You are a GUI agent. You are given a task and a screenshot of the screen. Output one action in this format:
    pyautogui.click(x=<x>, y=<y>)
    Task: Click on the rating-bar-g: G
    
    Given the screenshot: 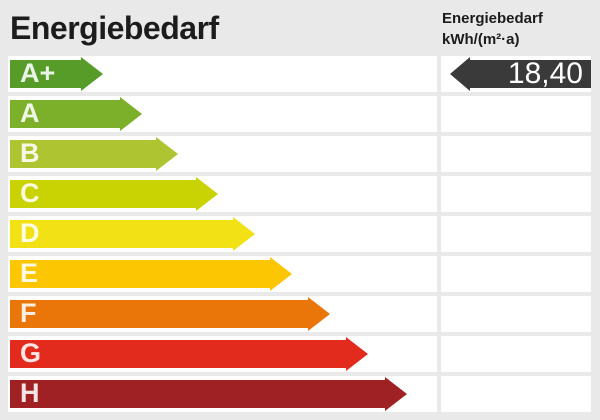 What is the action you would take?
    pyautogui.click(x=189, y=354)
    